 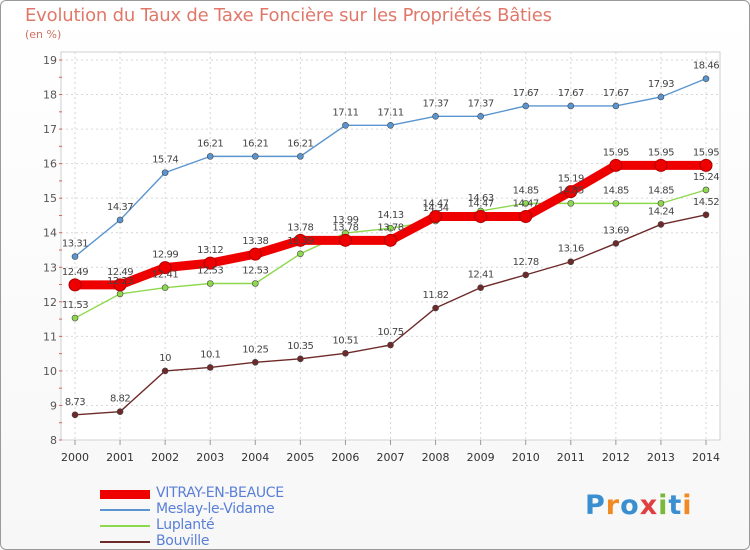 What do you see at coordinates (50, 371) in the screenshot?
I see `y-tick-label: 10` at bounding box center [50, 371].